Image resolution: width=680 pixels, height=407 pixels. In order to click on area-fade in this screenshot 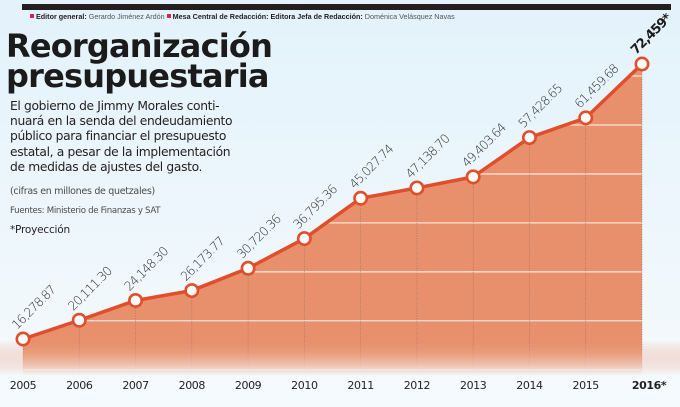, I will do `click(340, 358)`.